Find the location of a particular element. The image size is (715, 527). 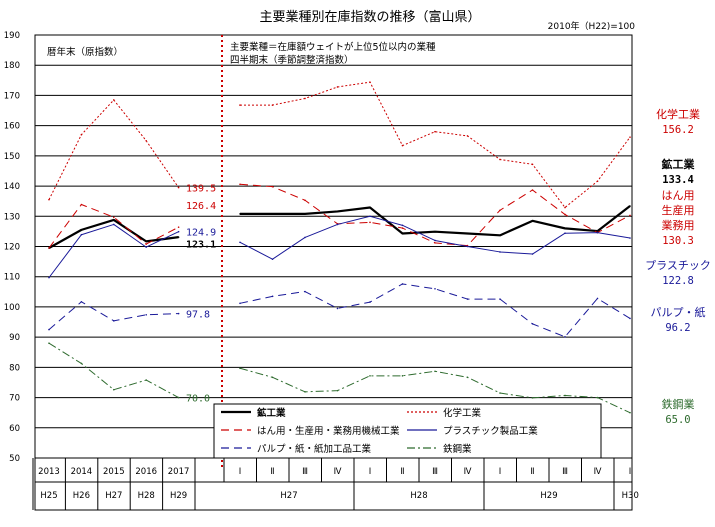

x-era-label: H30 is located at coordinates (630, 496).